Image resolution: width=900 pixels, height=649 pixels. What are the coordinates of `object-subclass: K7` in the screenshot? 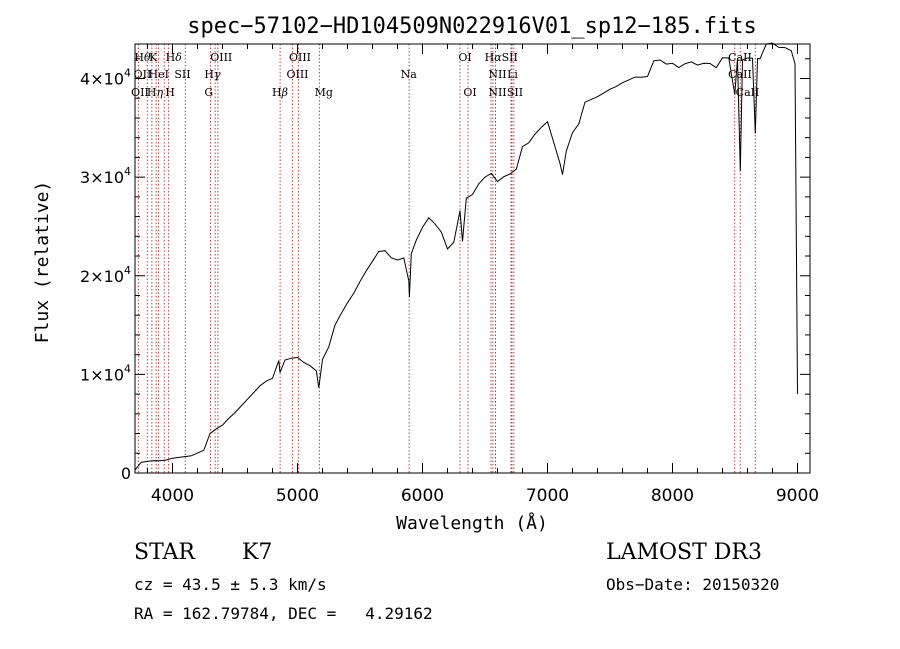 It's located at (257, 552).